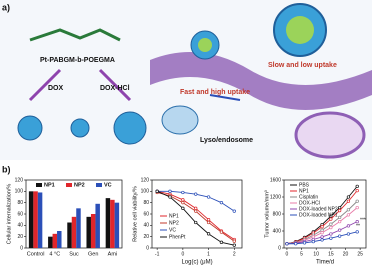 This screenshot has width=372, height=279. What do you see at coordinates (226, 140) in the screenshot?
I see `organelle-label: Lyso/endosome` at bounding box center [226, 140].